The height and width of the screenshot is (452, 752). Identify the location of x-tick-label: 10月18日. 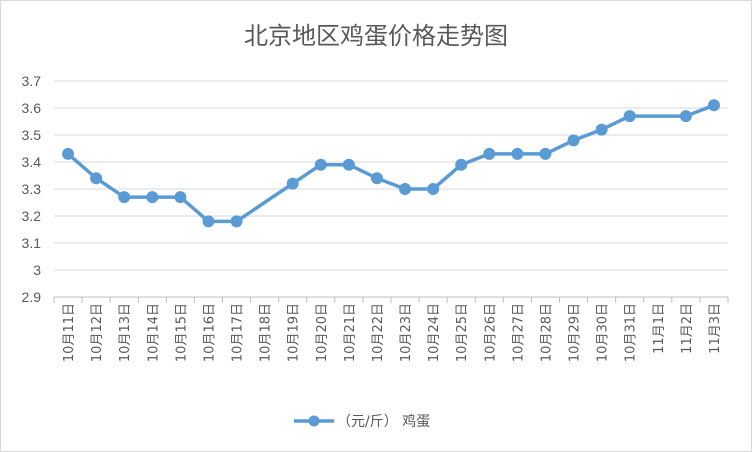
(266, 332).